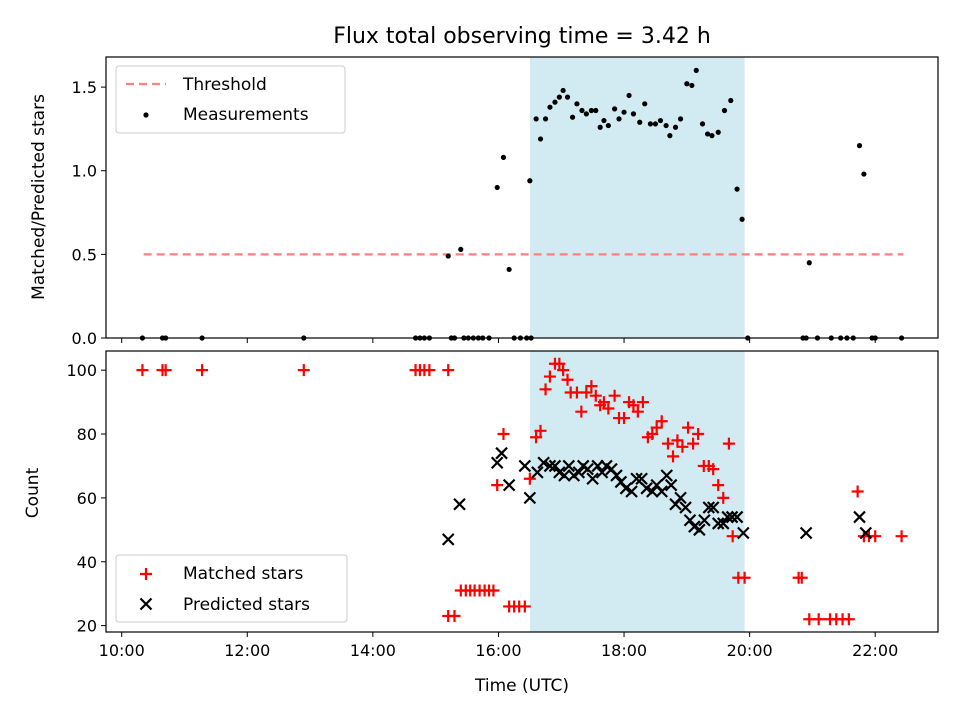 The image size is (960, 720). Describe the element at coordinates (84, 171) in the screenshot. I see `top-y-tick-label: 1.0` at that location.